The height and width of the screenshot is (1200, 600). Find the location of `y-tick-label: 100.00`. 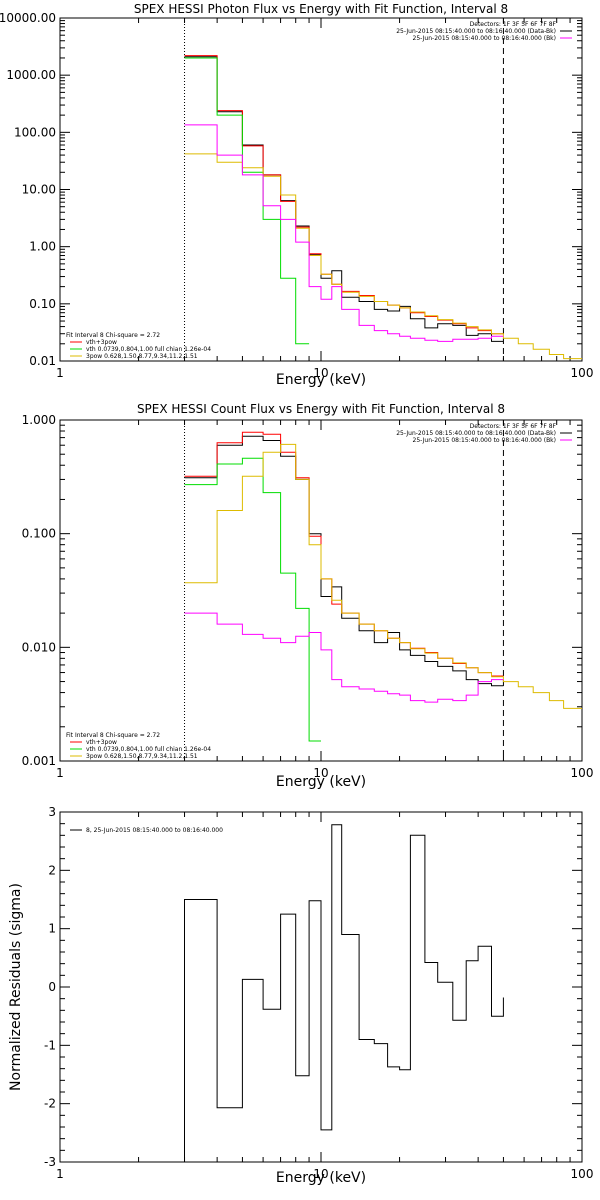

y-tick-label: 100.00 is located at coordinates (35, 132).